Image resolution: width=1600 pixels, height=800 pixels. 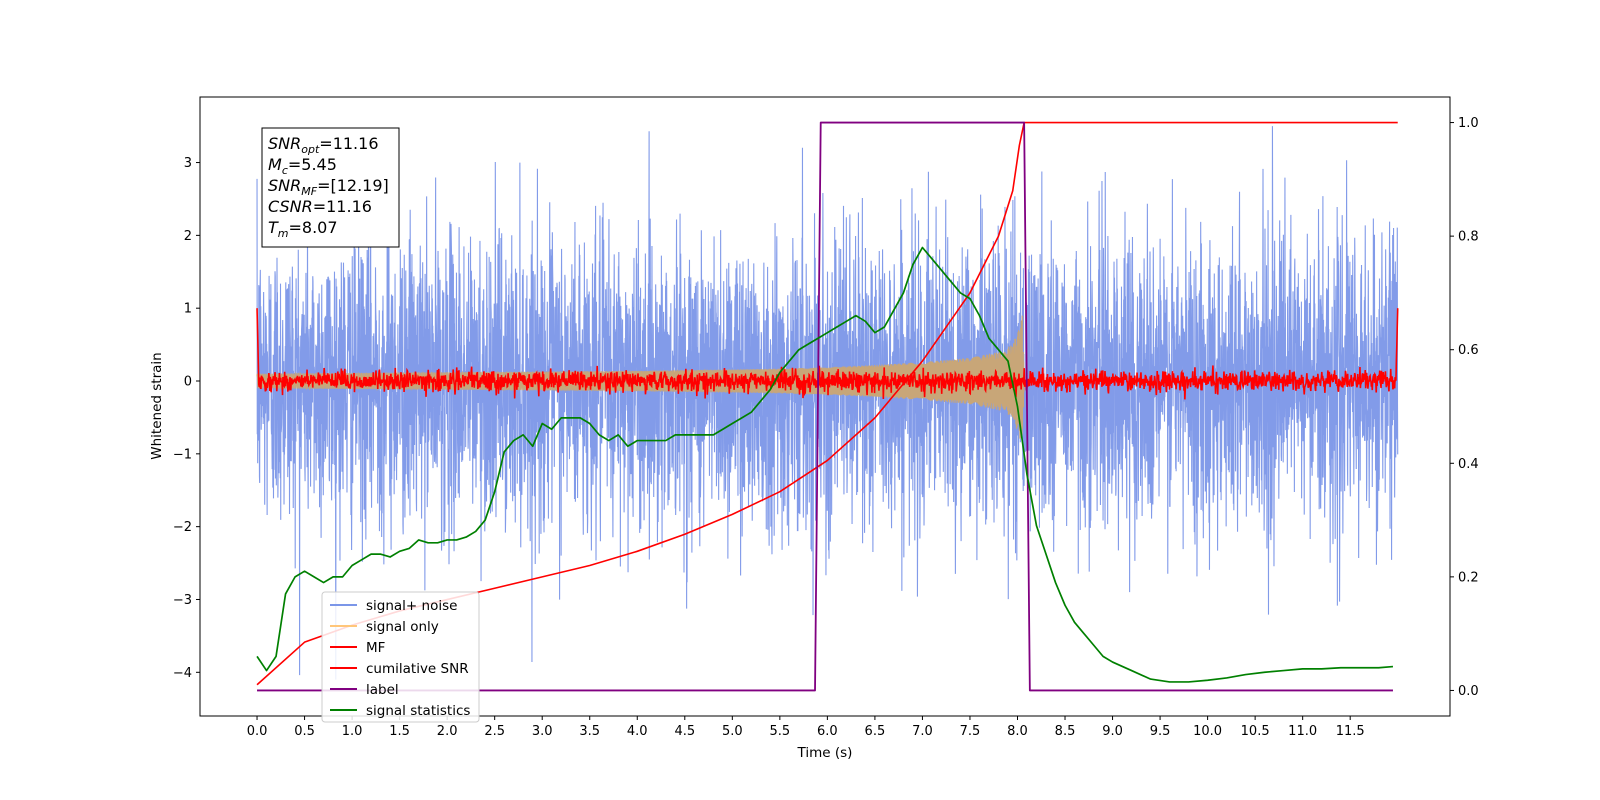 I want to click on stat-line: Tm=8.07, so click(x=303, y=229).